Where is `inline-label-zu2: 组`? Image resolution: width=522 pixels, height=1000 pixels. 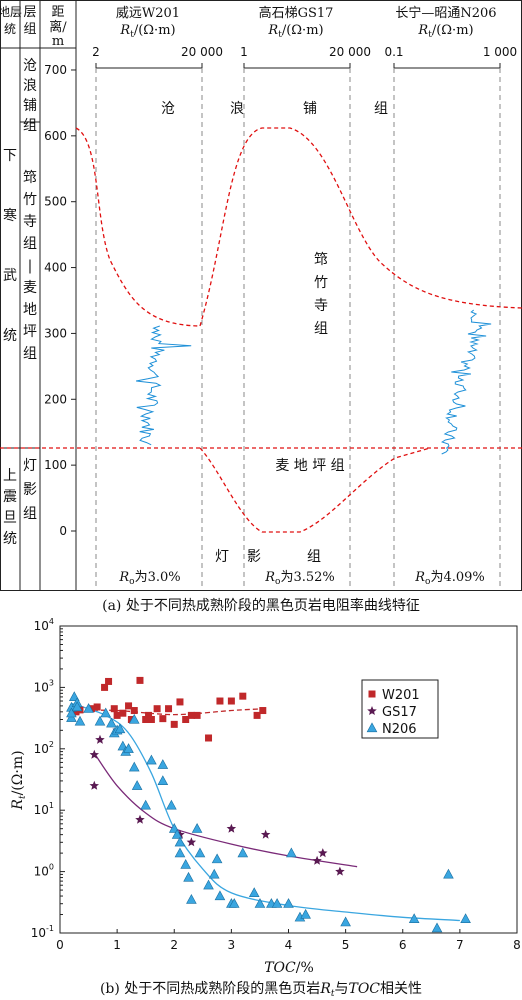 inline-label-zu2: 组 is located at coordinates (321, 329).